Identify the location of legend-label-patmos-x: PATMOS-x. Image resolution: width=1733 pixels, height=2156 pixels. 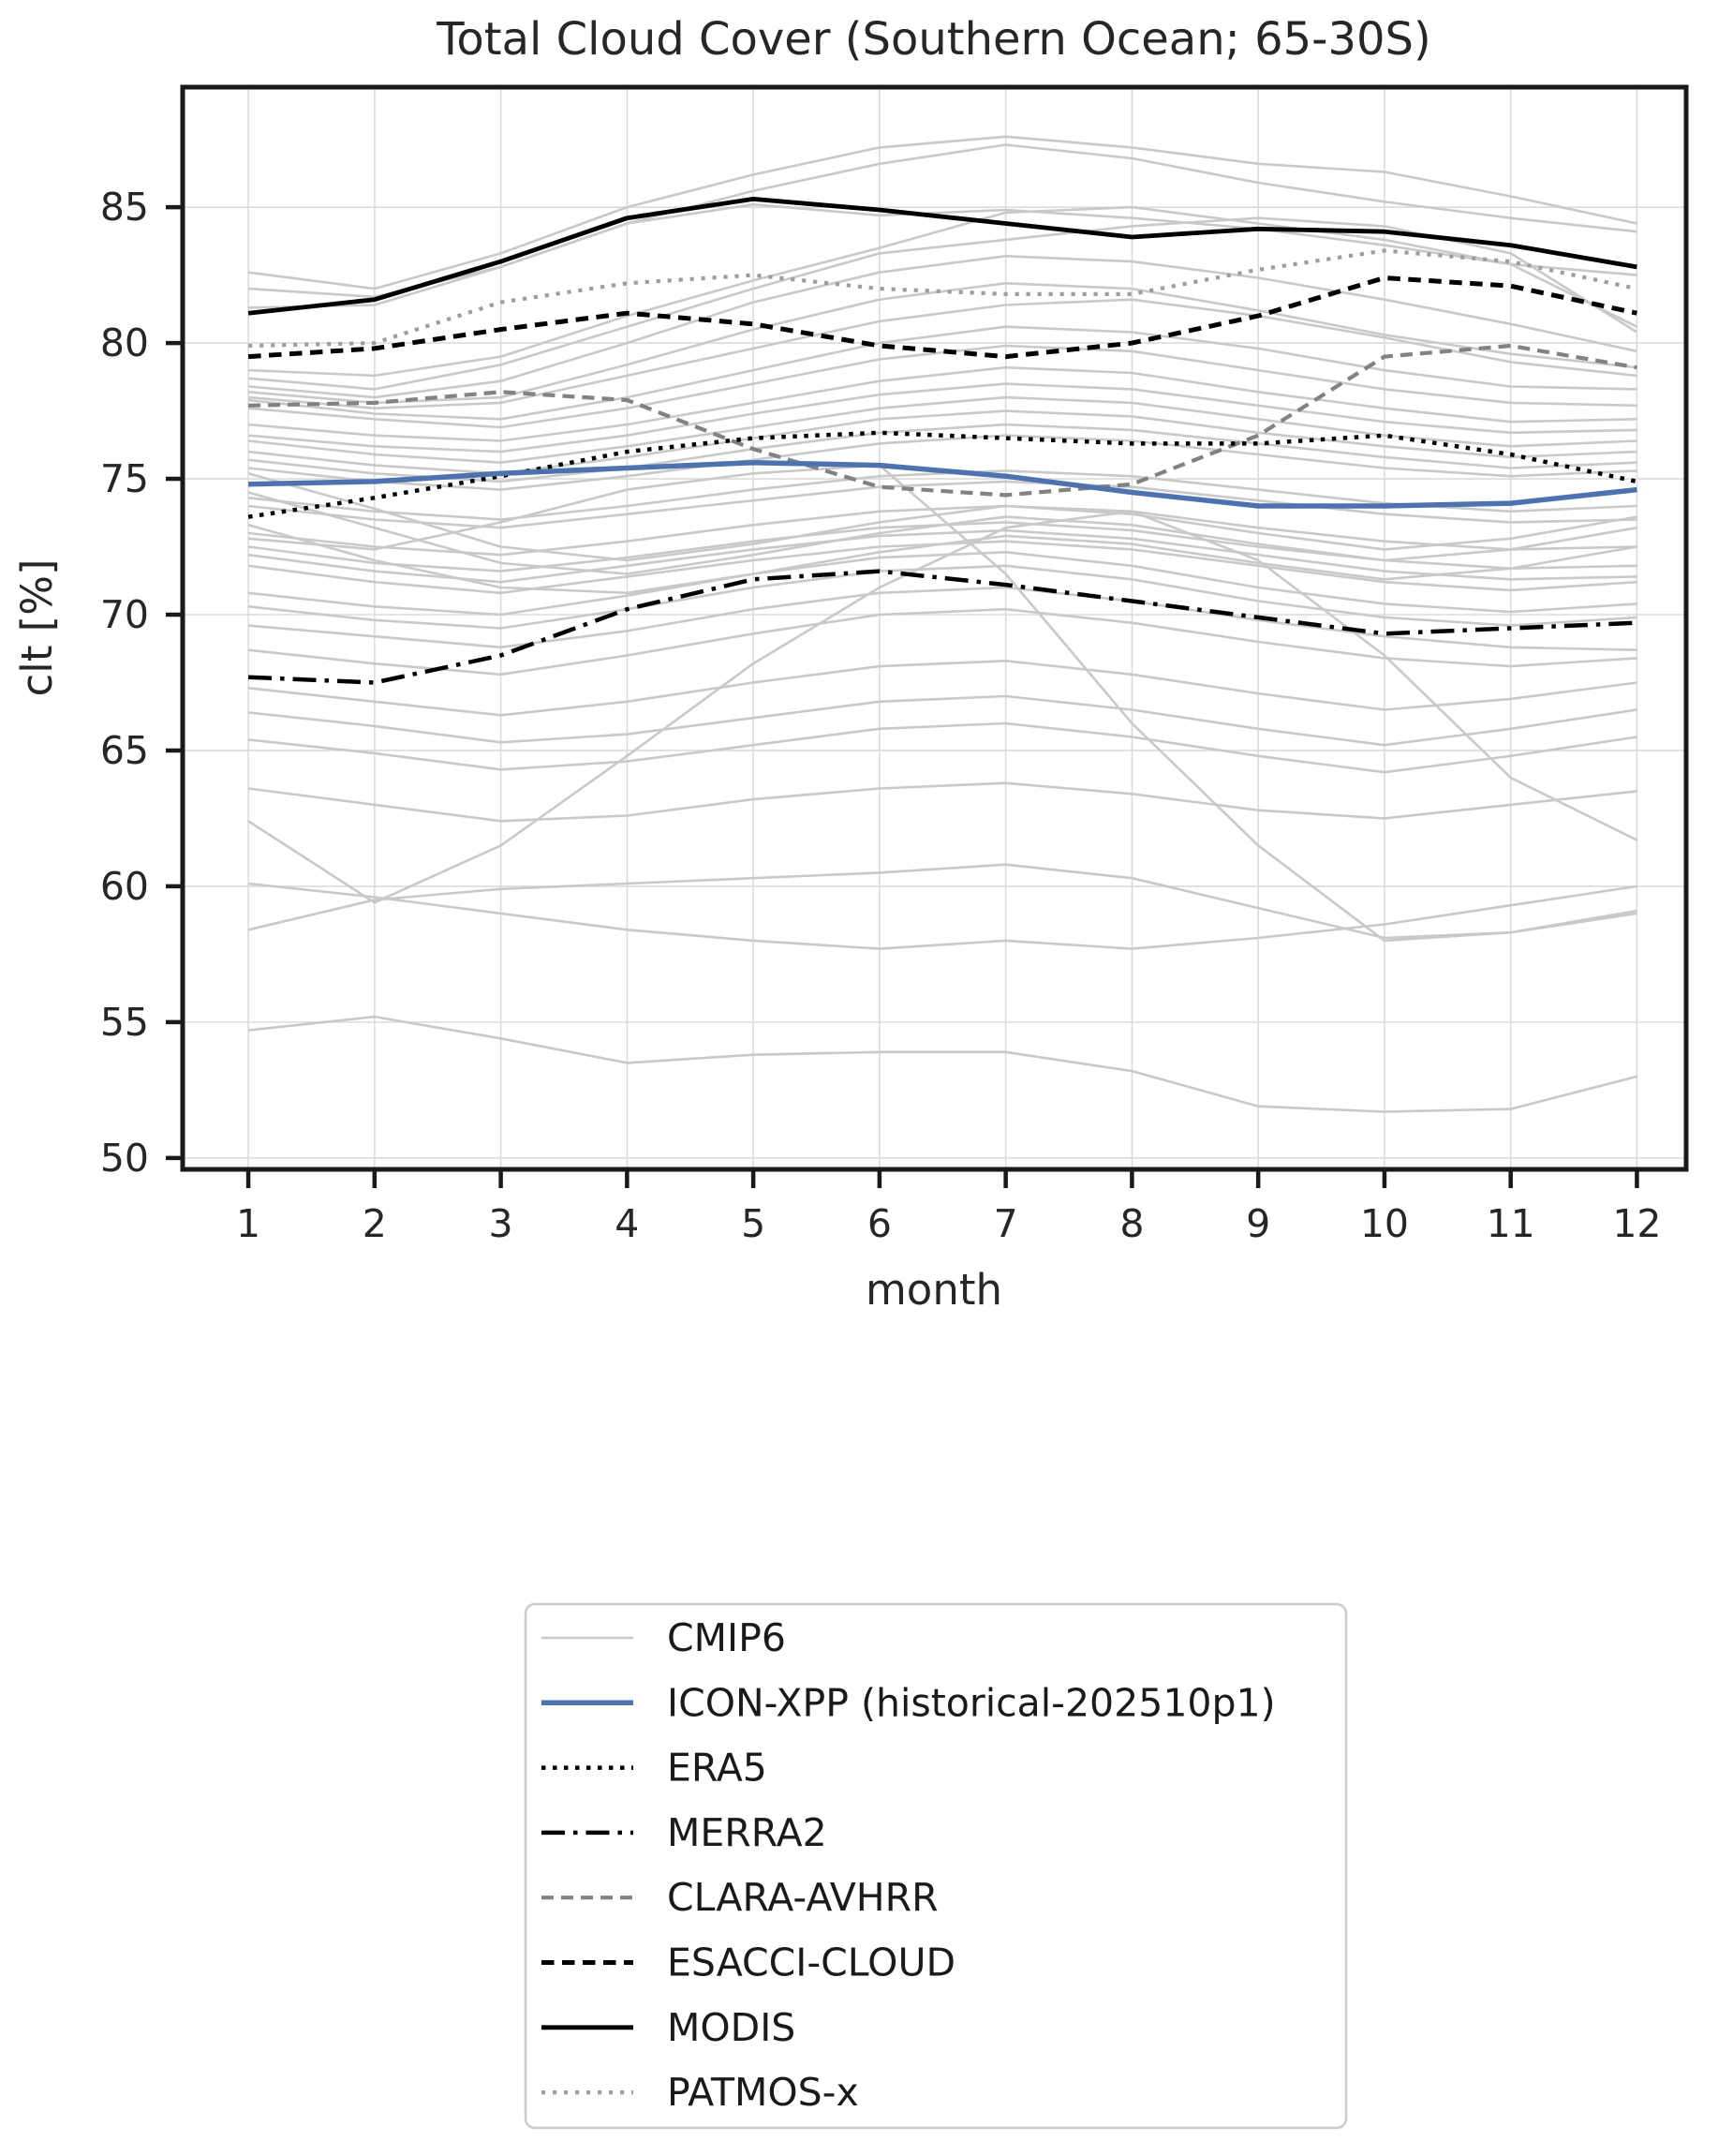
(763, 2092).